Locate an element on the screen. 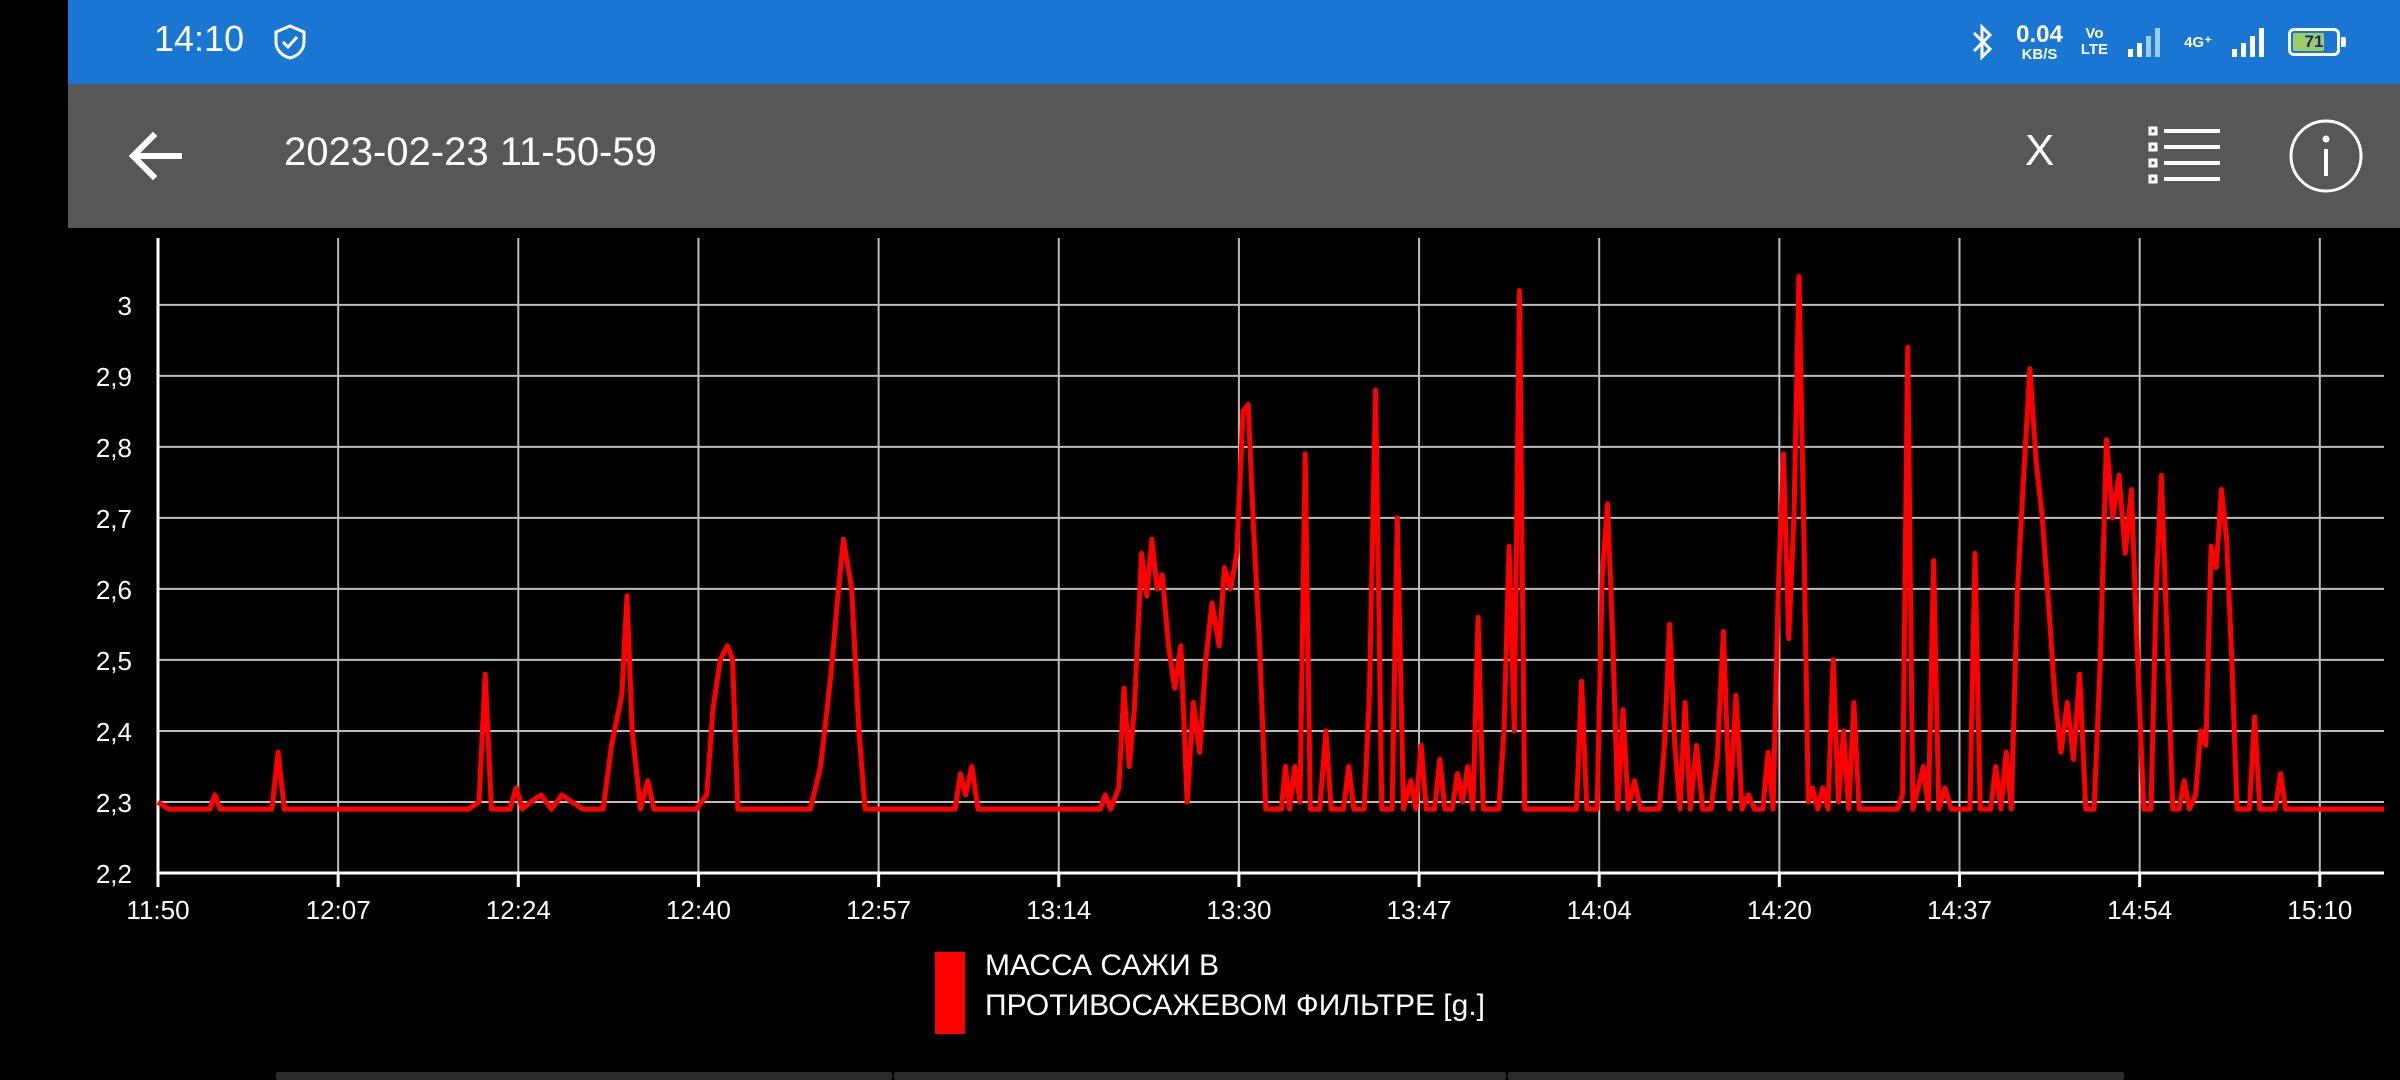 This screenshot has width=2400, height=1080. network-speed-value: 0.04 is located at coordinates (2039, 34).